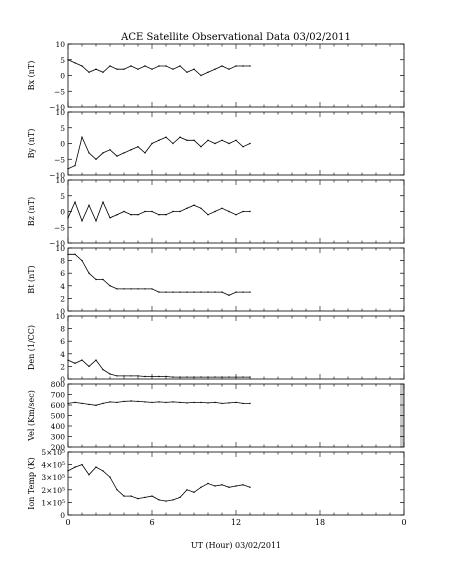  I want to click on y-tick-label: 8, so click(62, 329).